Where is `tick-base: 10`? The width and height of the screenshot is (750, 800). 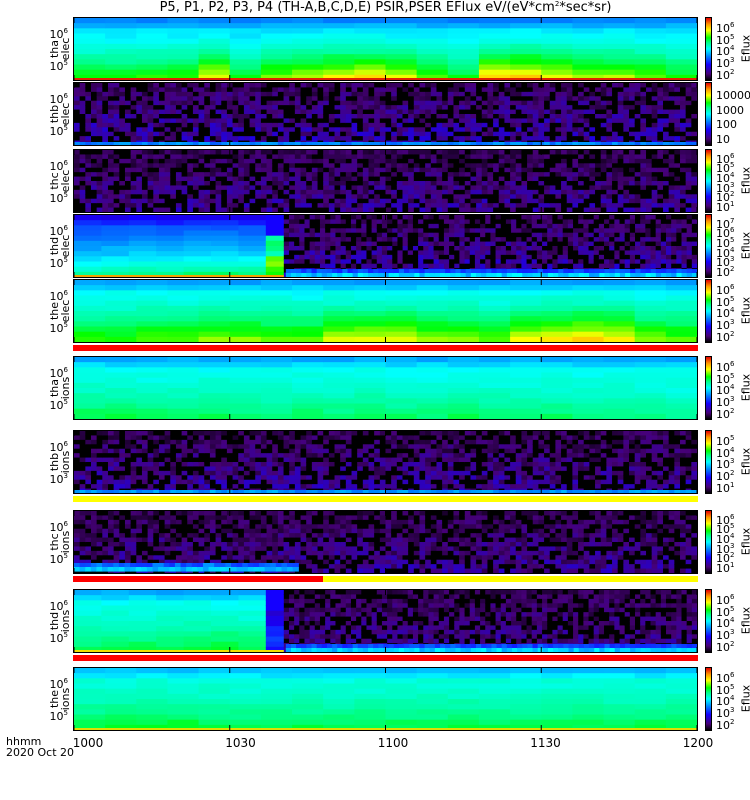 tick-base: 10 is located at coordinates (723, 273).